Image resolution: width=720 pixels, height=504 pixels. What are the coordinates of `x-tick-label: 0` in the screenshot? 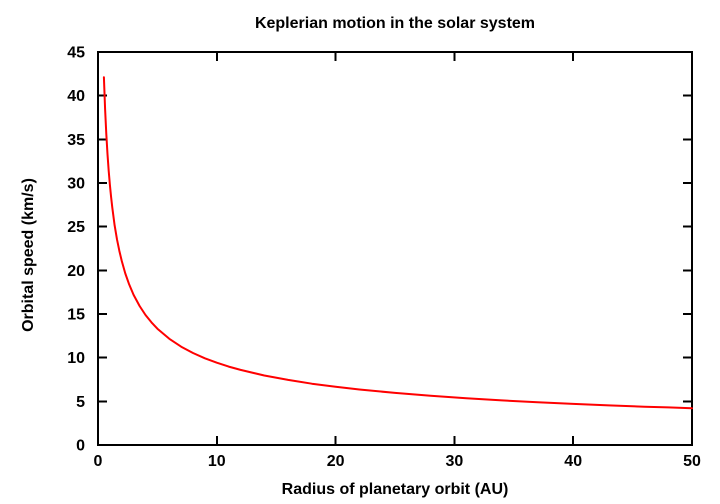 It's located at (98, 461).